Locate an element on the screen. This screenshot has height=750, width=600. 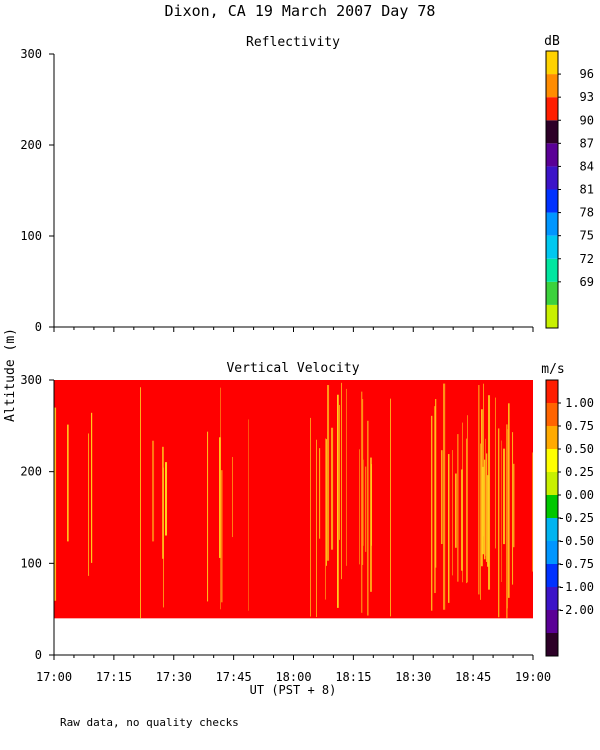
reflectivity-y-tick-label: 200 is located at coordinates (31, 145).